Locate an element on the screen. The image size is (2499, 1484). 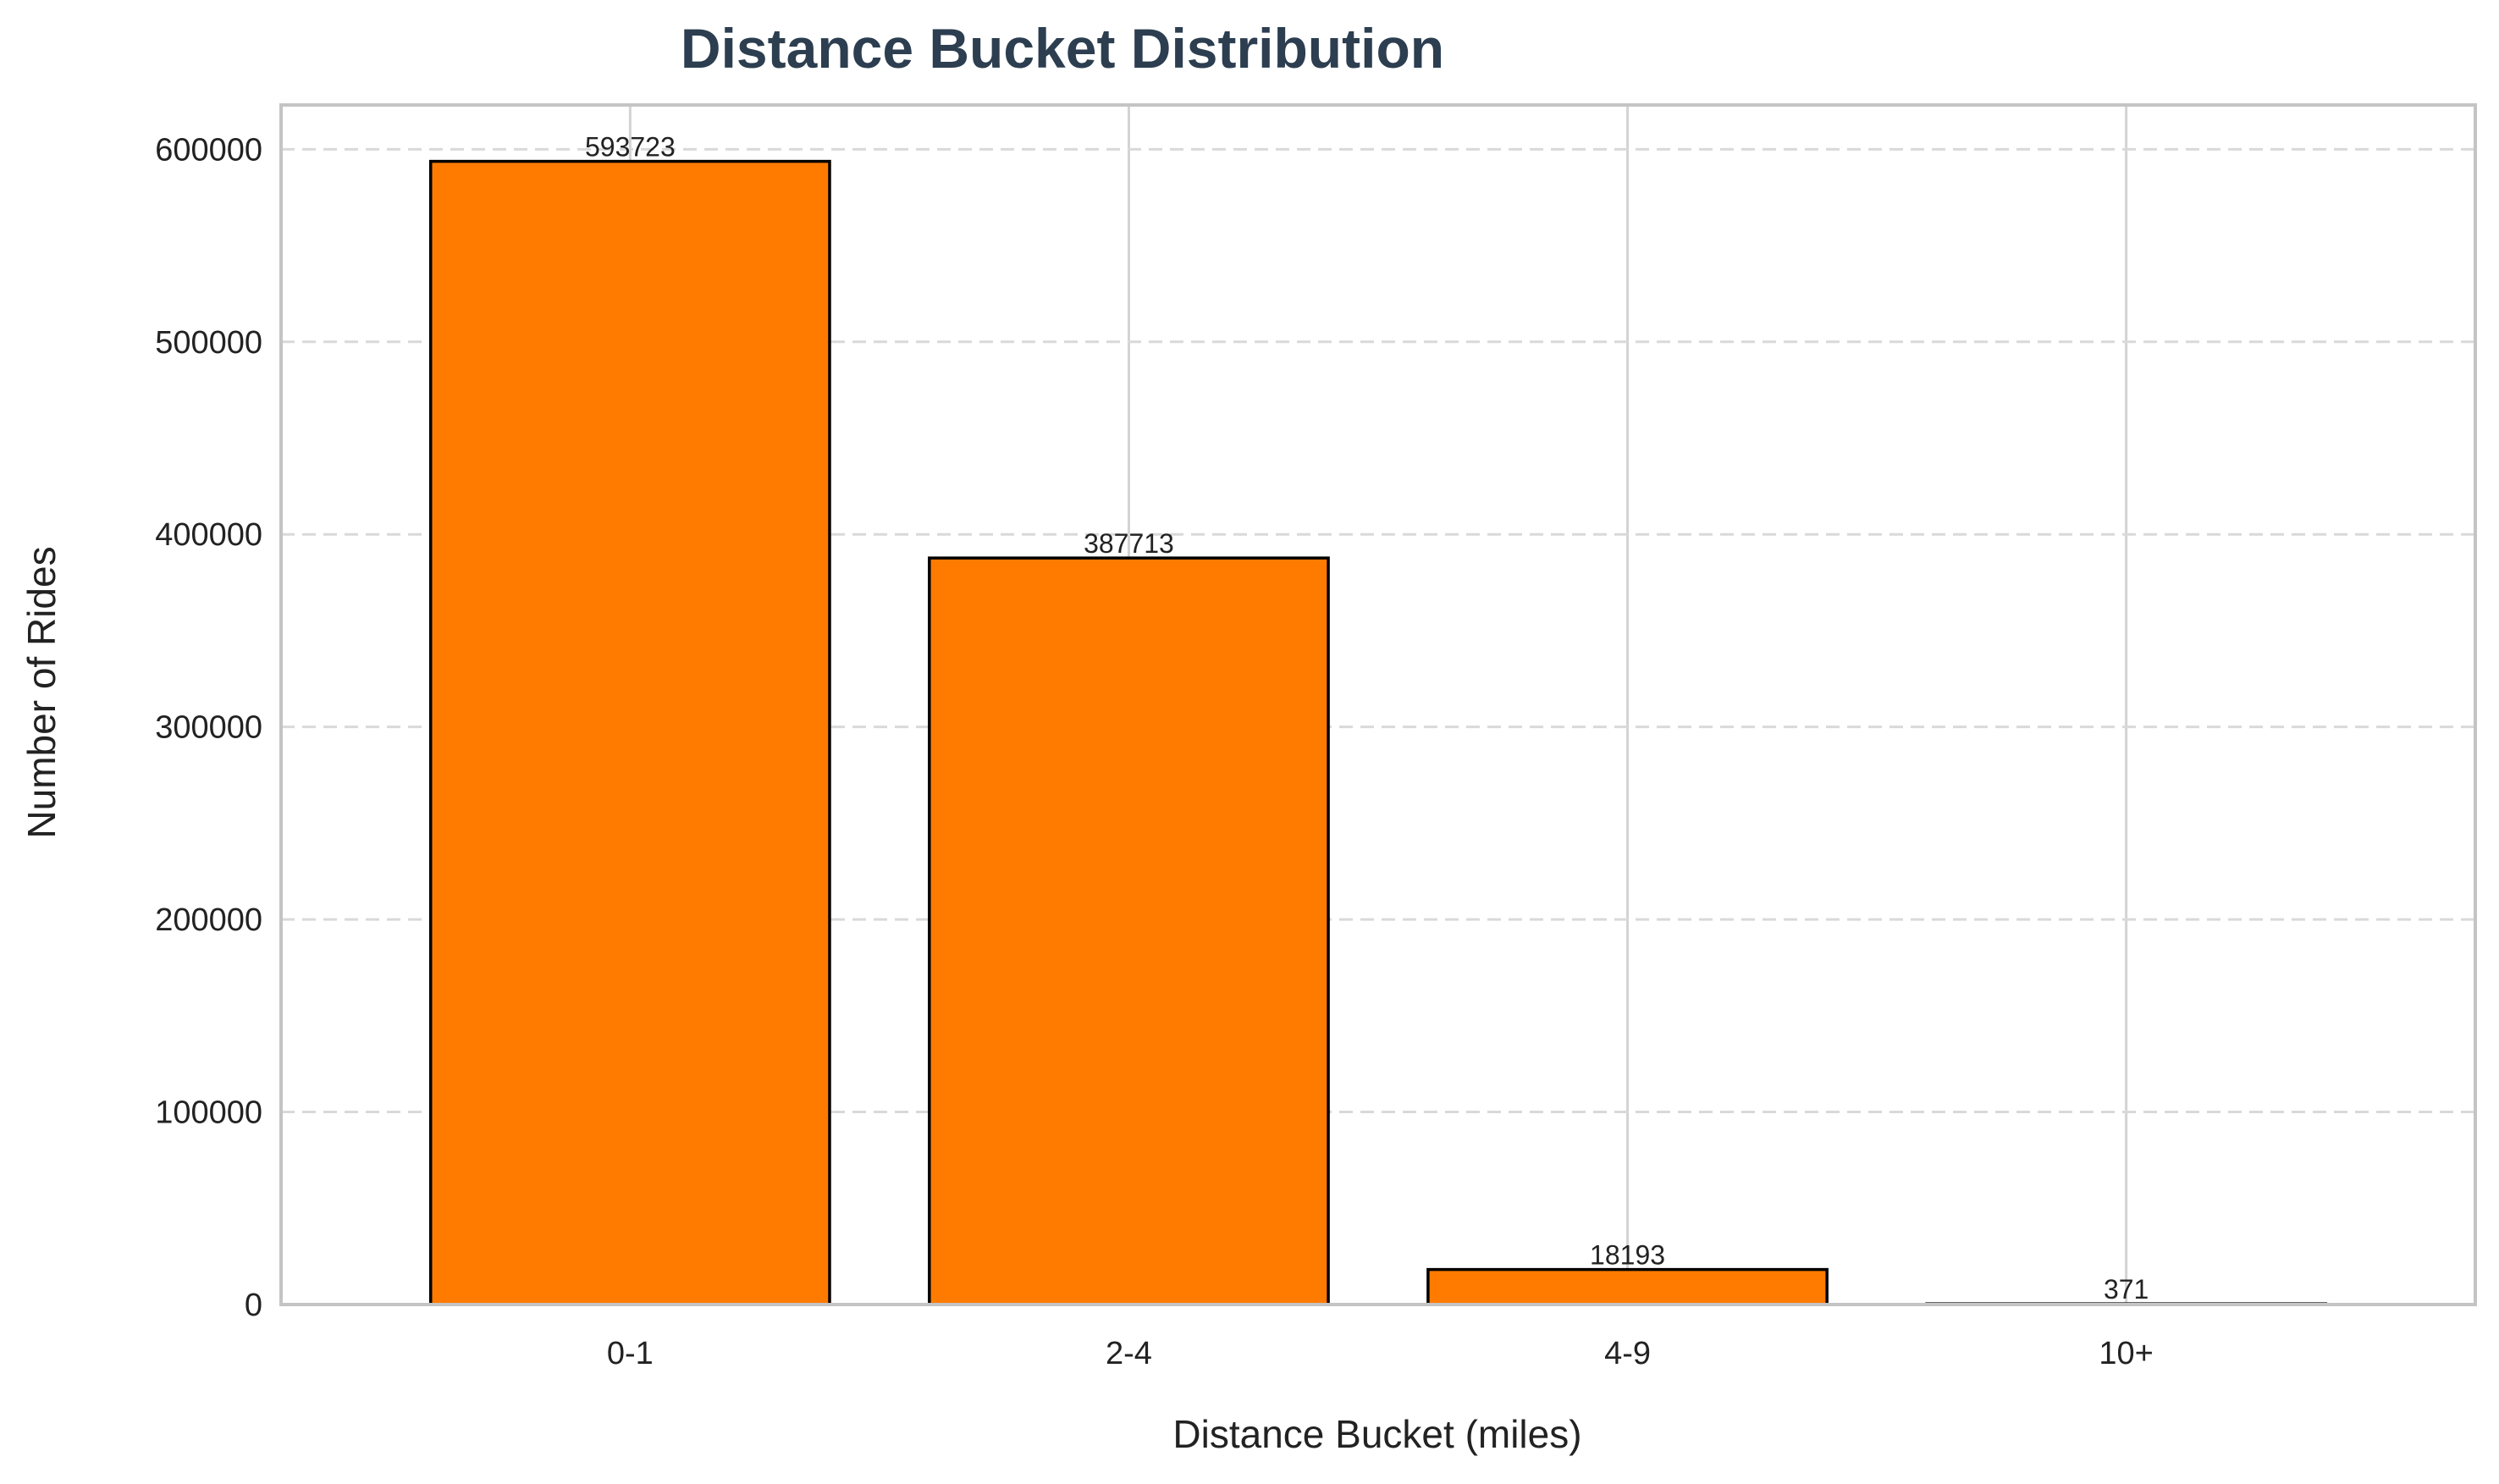
y-tick-label: 400000 is located at coordinates (208, 535).